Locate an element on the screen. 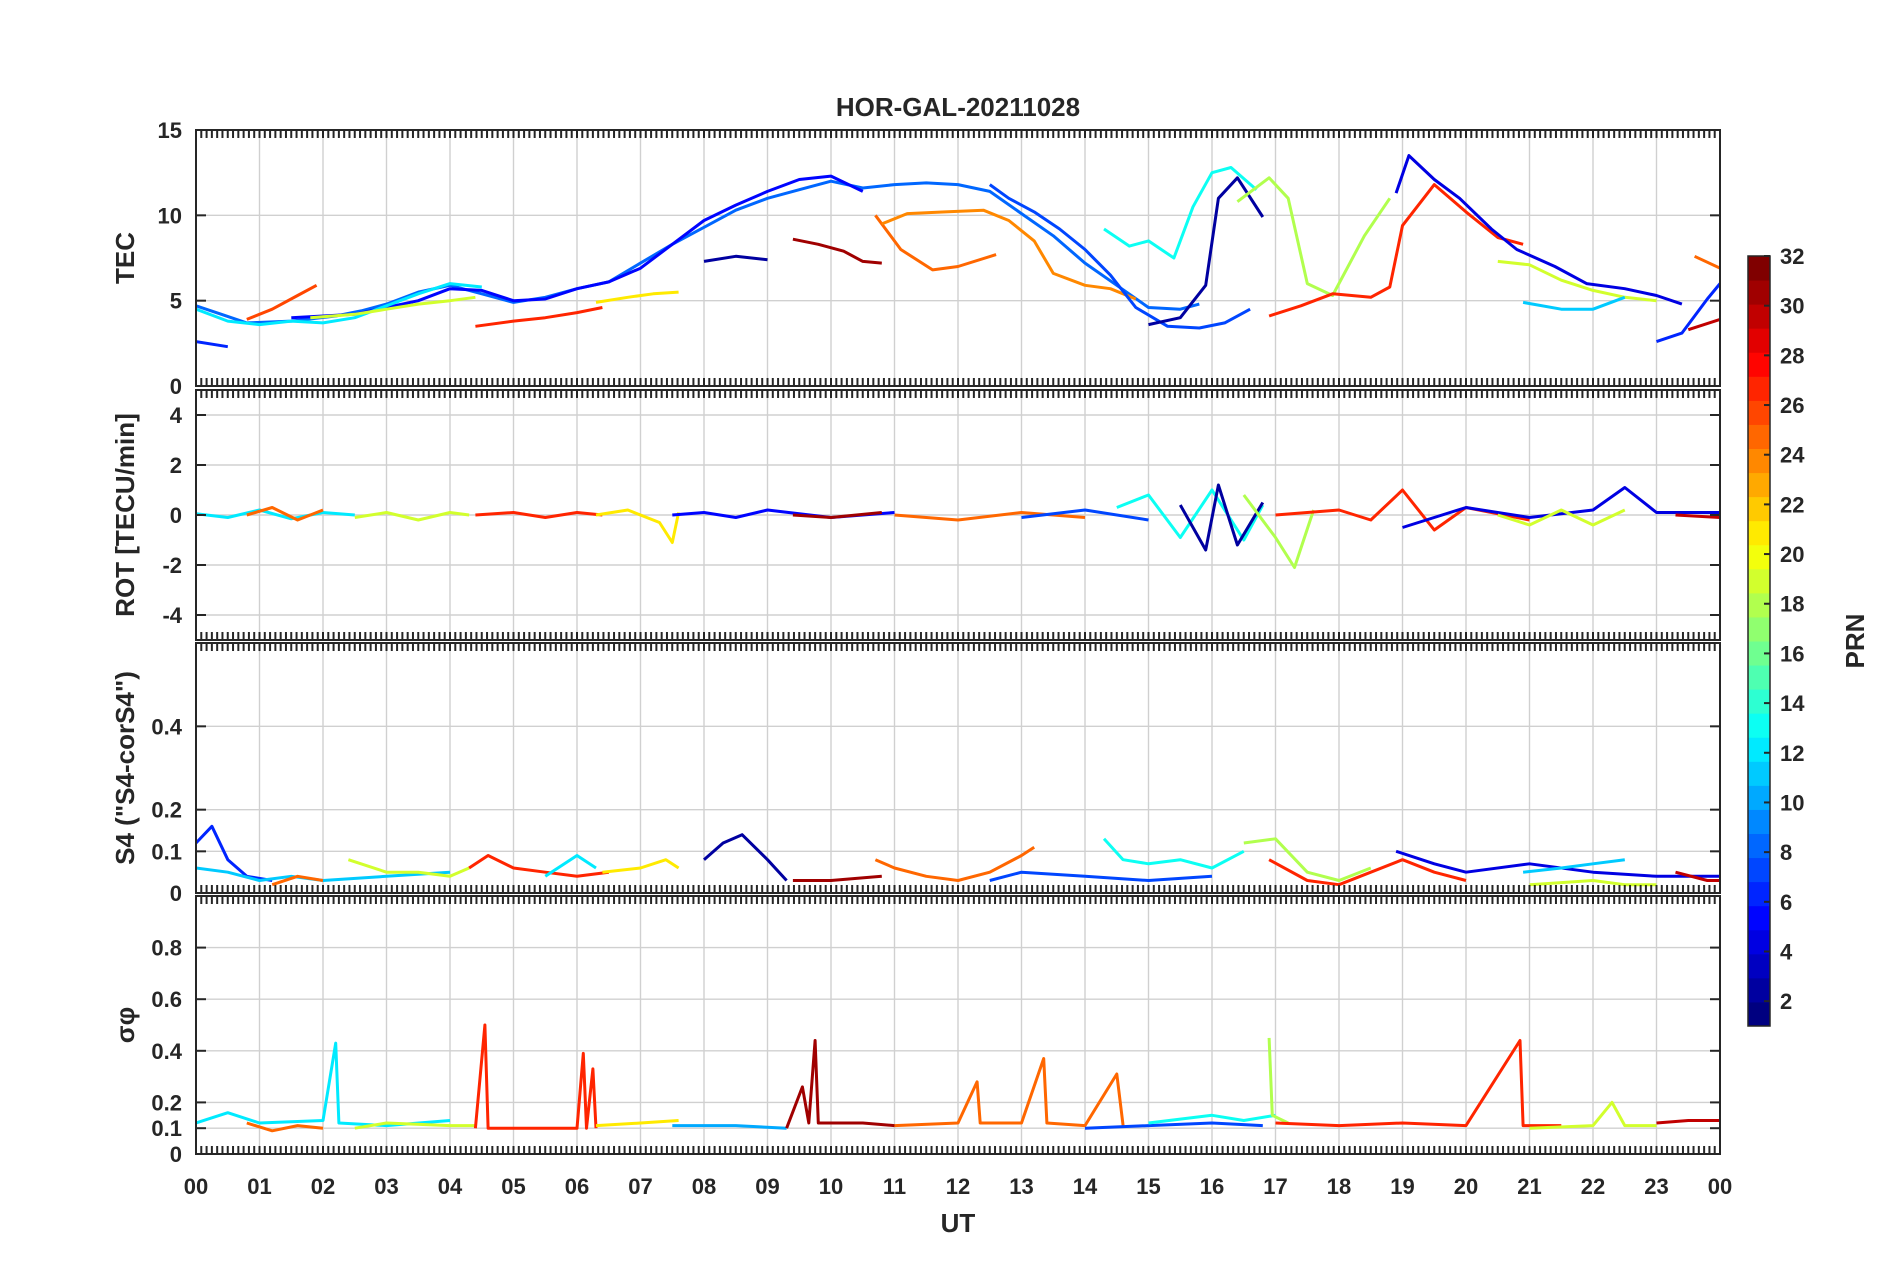  chart-title: HOR-GAL-20211028 is located at coordinates (958, 107).